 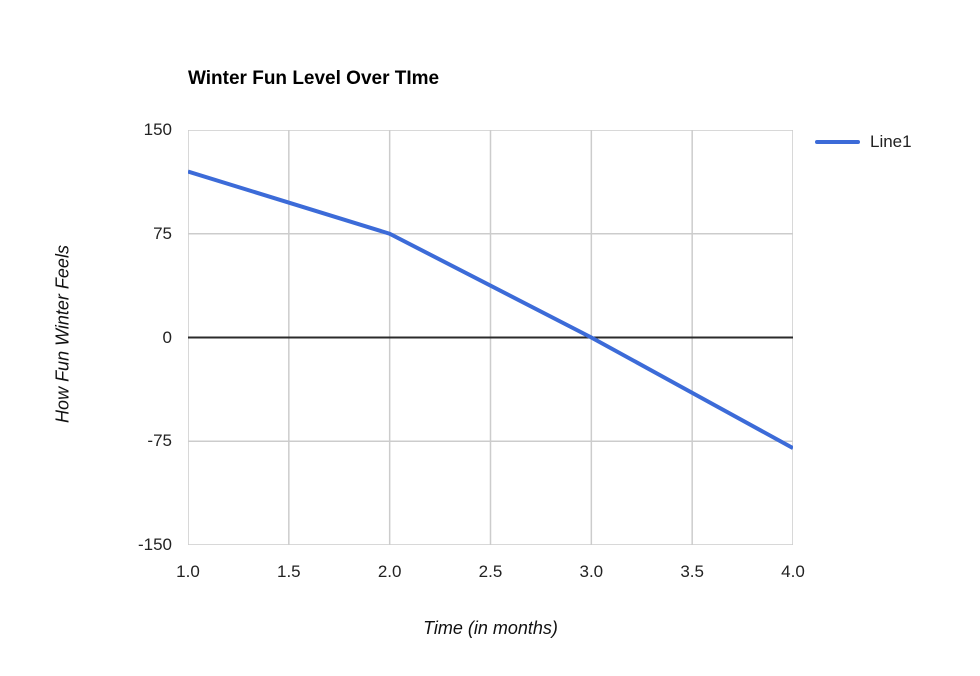 I want to click on y-tick-label: -75, so click(x=159, y=441).